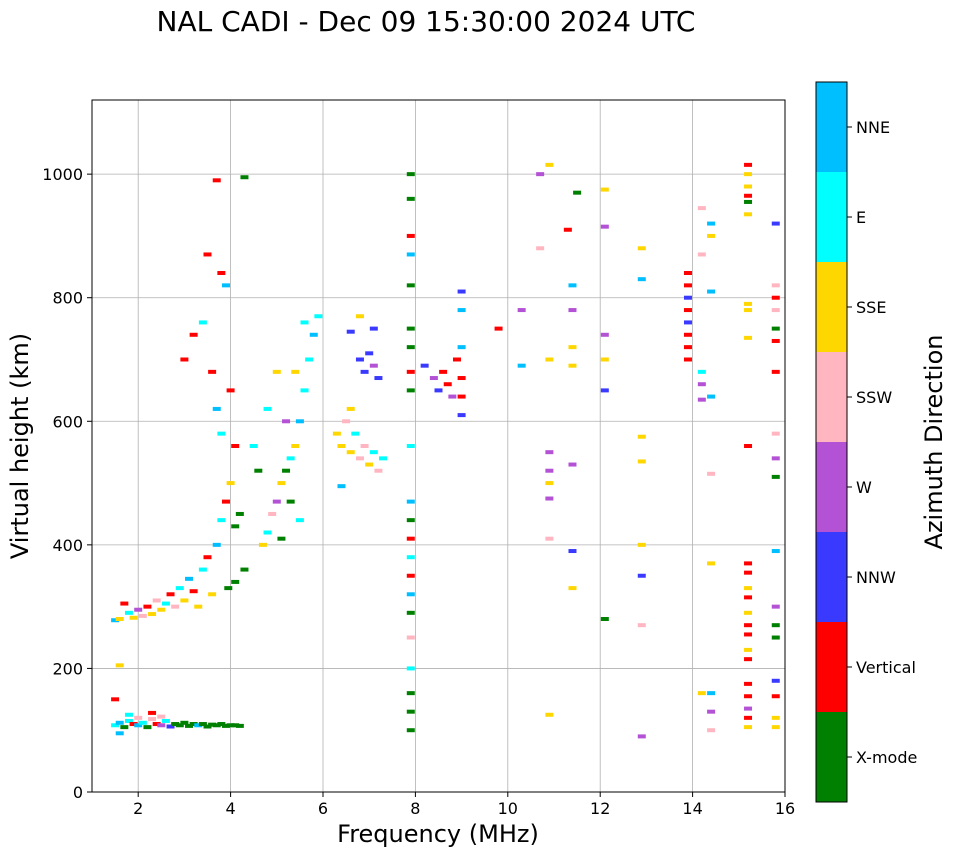 The width and height of the screenshot is (958, 857). I want to click on y-axis-label: Virtual height (km), so click(20, 446).